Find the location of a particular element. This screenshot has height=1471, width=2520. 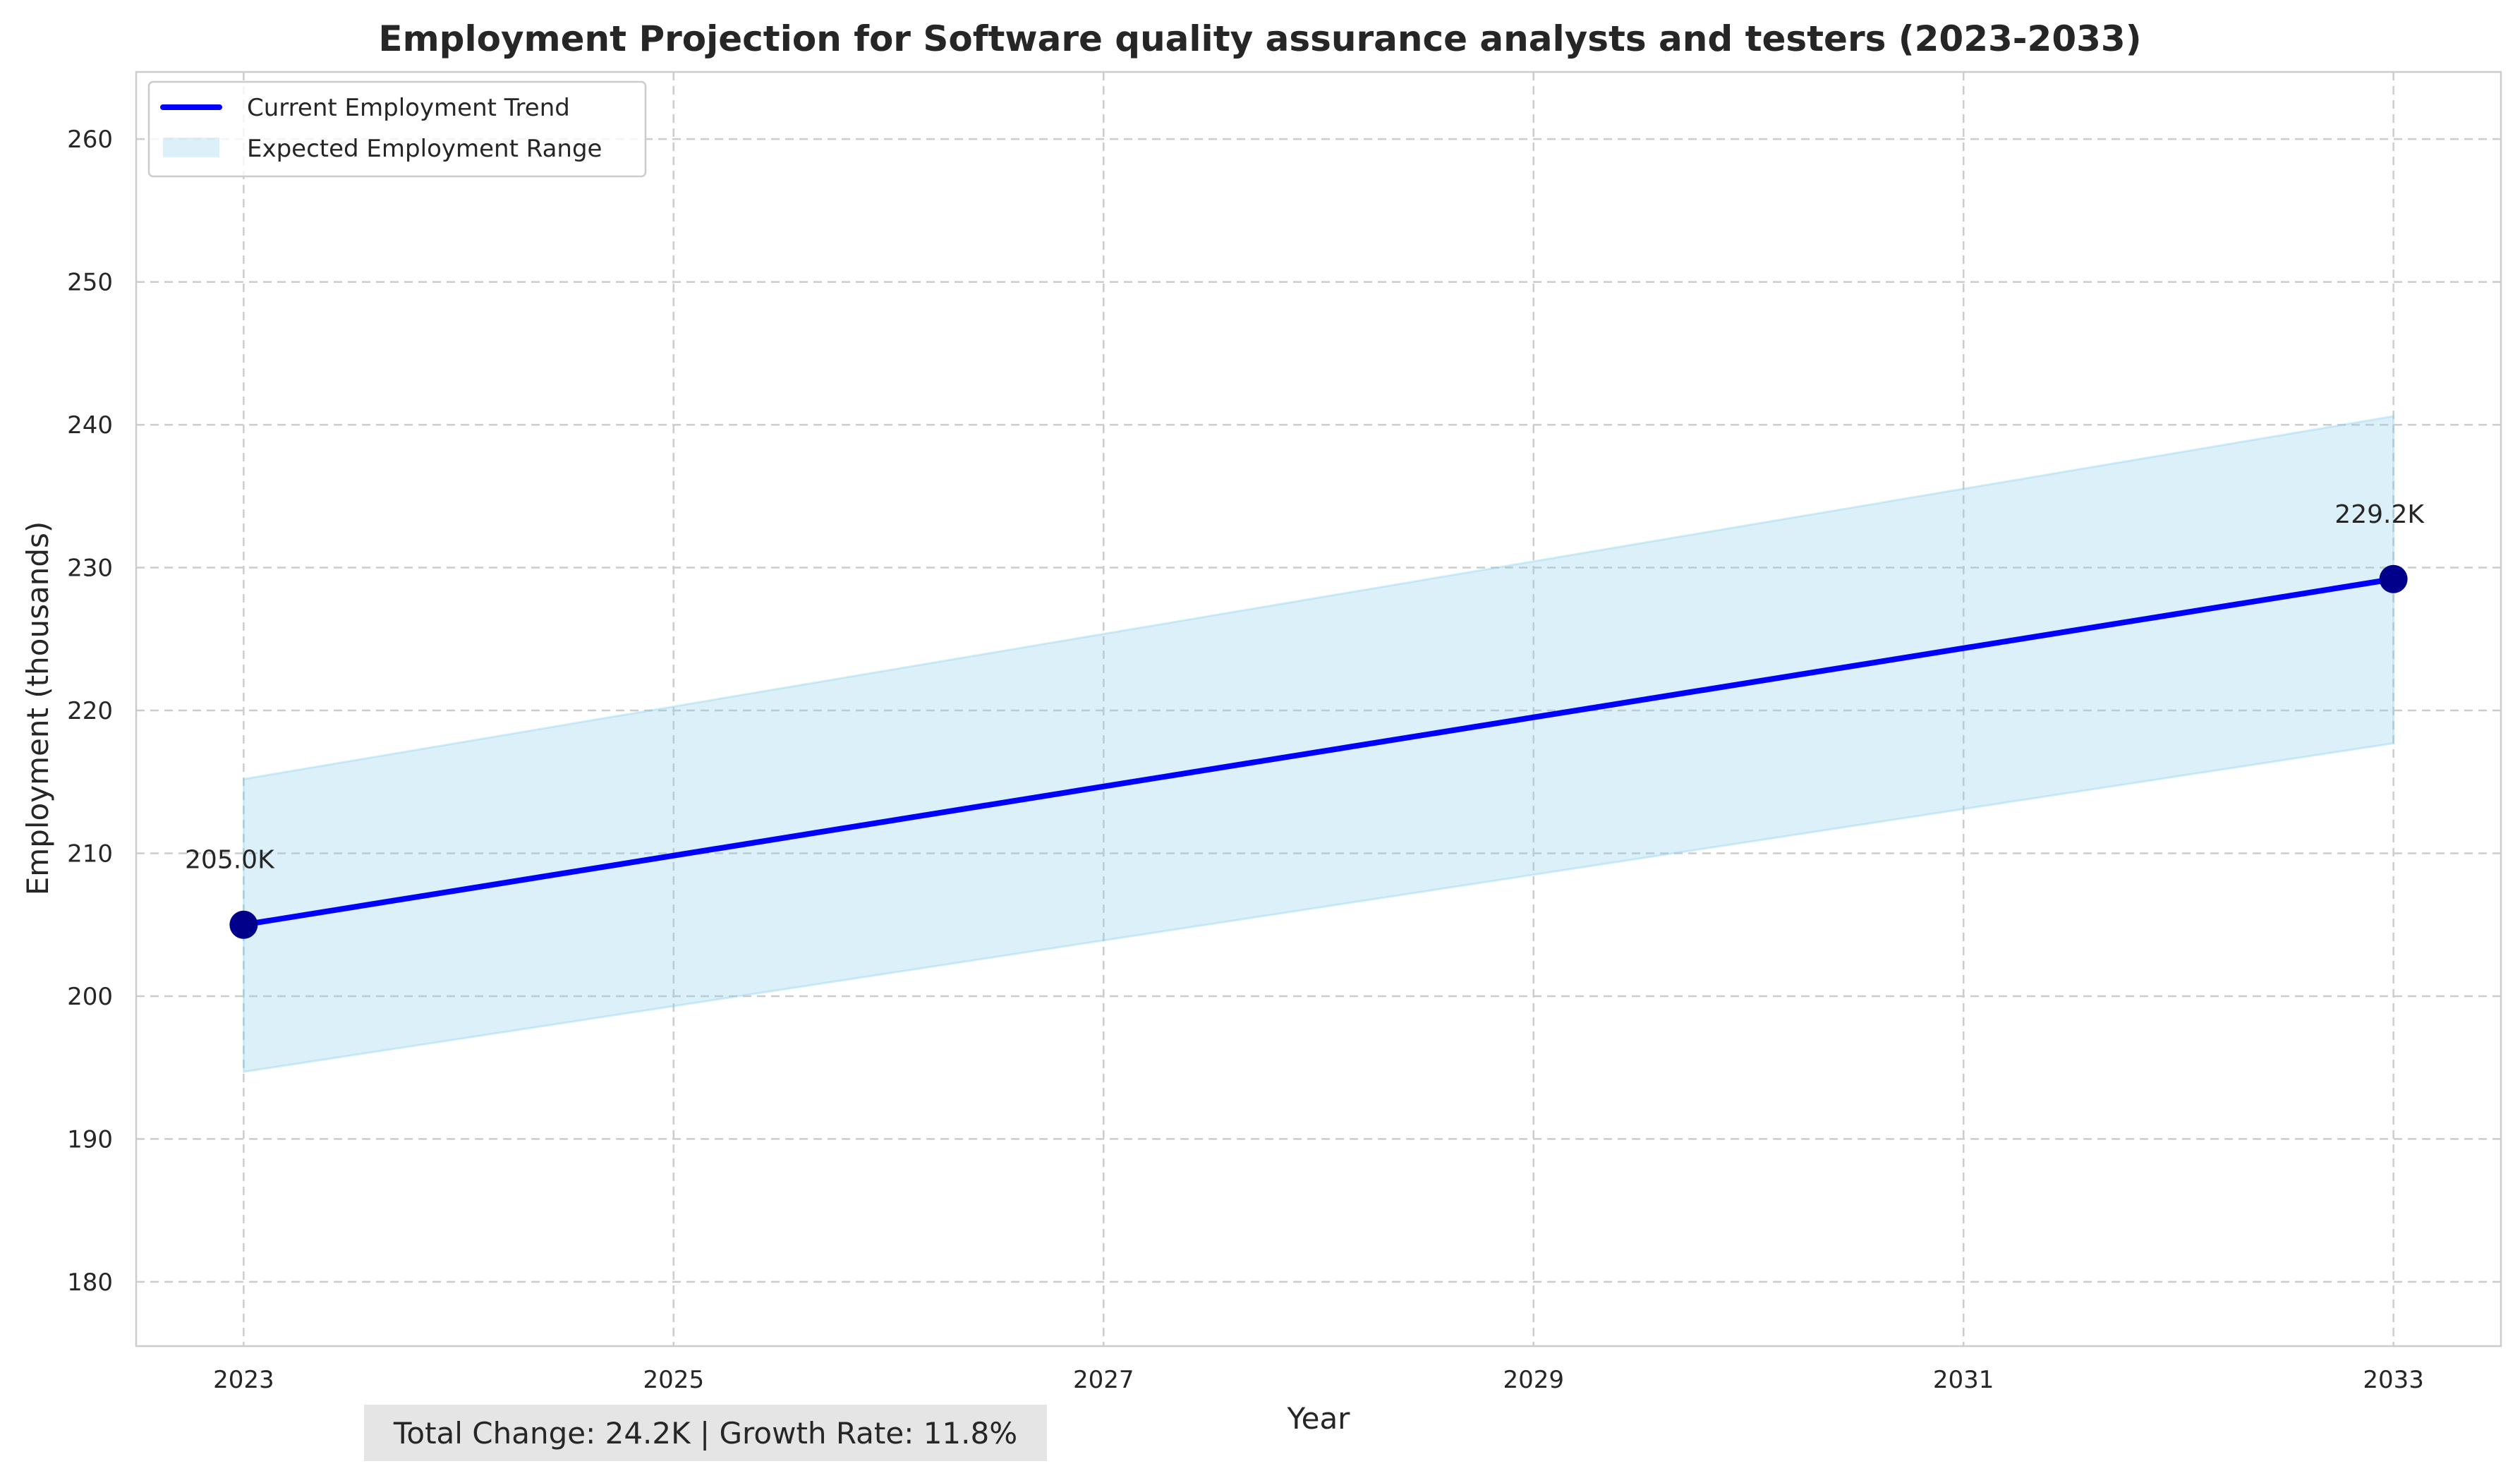

x-tick-label: 2027 is located at coordinates (1104, 1380).